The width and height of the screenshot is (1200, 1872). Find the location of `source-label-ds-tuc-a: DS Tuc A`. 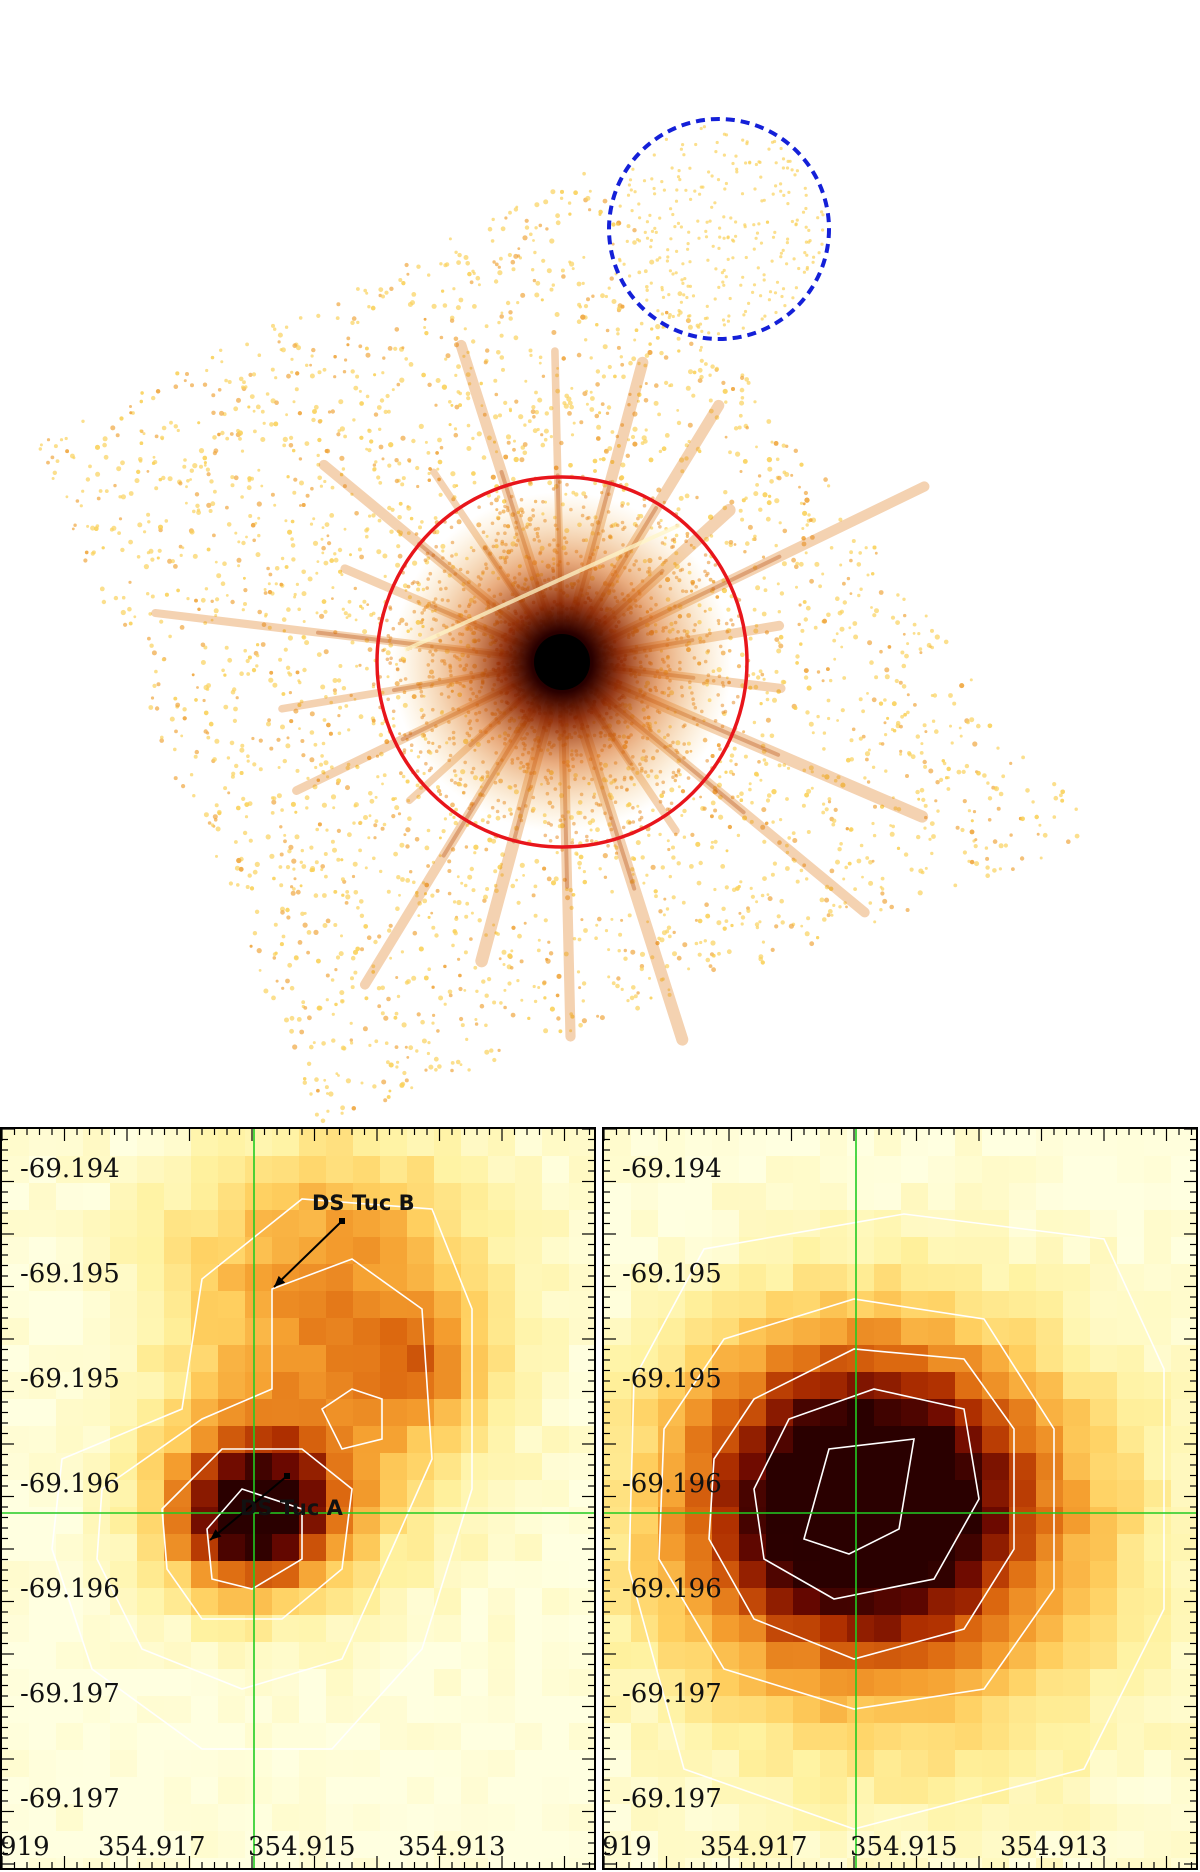

source-label-ds-tuc-a: DS Tuc A is located at coordinates (291, 1508).